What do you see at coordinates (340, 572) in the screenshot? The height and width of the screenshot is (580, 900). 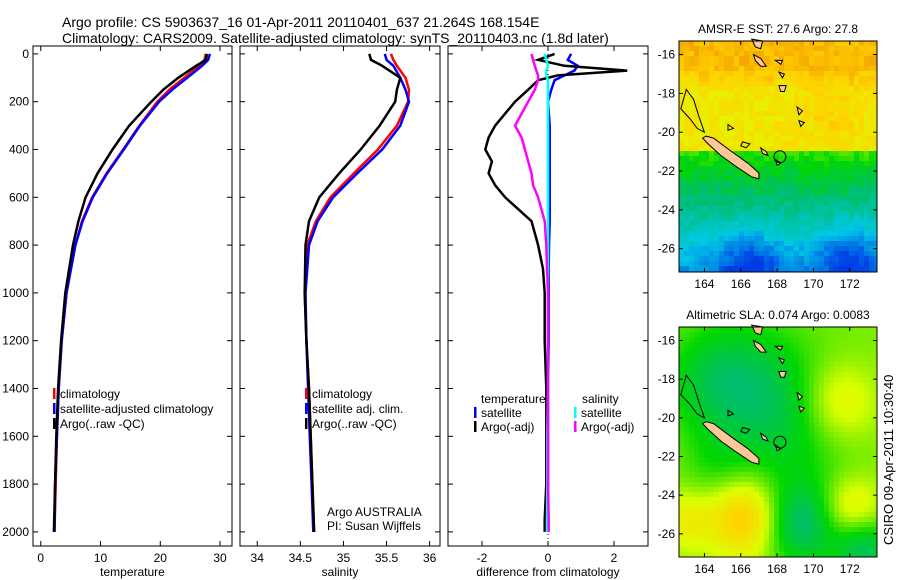 I see `x-axis-label: salinity` at bounding box center [340, 572].